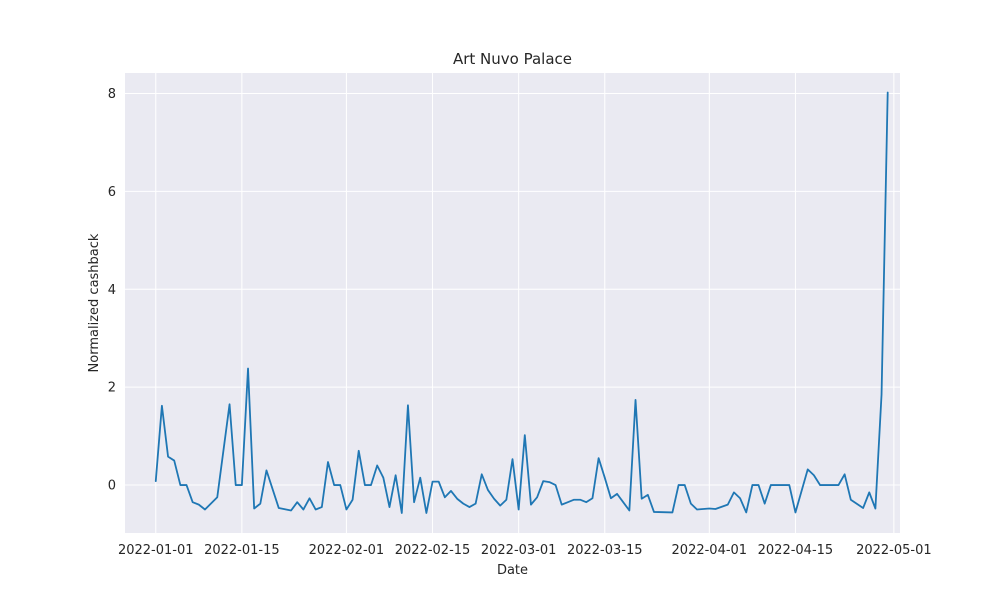  What do you see at coordinates (512, 570) in the screenshot?
I see `x-axis-label: Date` at bounding box center [512, 570].